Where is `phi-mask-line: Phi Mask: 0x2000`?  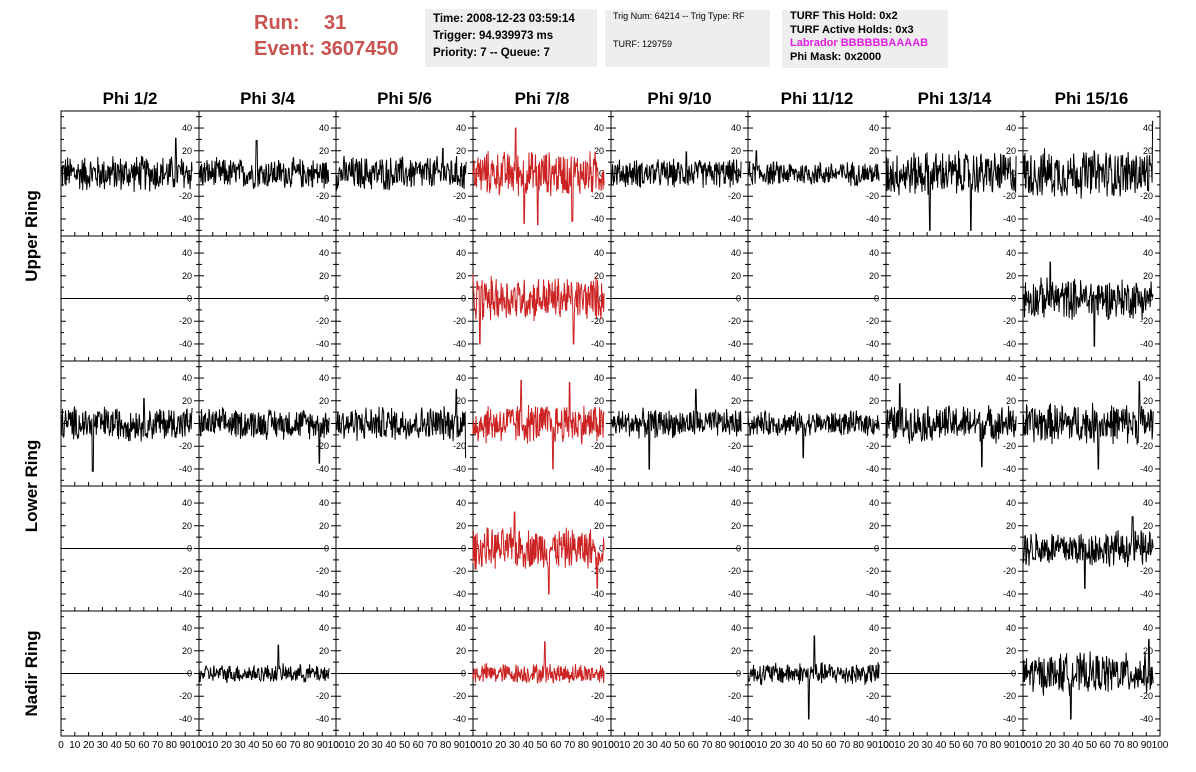
phi-mask-line: Phi Mask: 0x2000 is located at coordinates (836, 56).